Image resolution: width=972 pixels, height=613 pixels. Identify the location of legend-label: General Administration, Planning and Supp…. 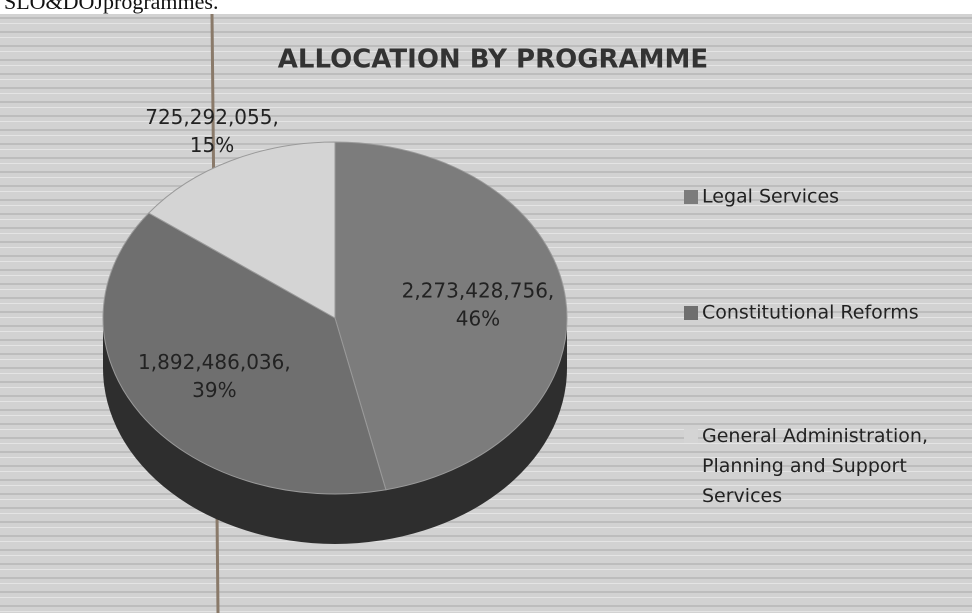
(815, 466).